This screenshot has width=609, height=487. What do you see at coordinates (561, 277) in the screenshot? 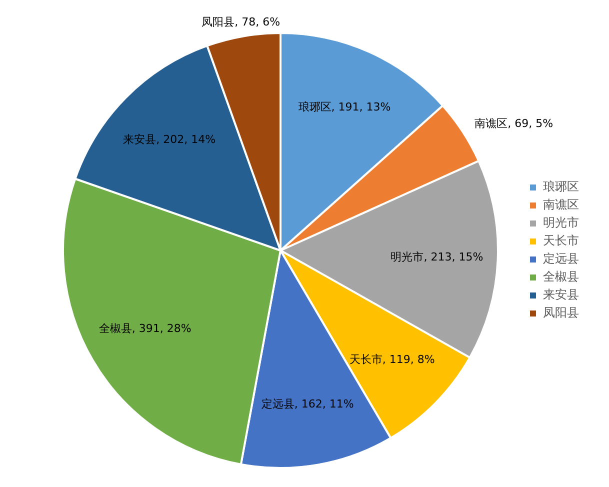
I see `legend-label: 全椒县` at bounding box center [561, 277].